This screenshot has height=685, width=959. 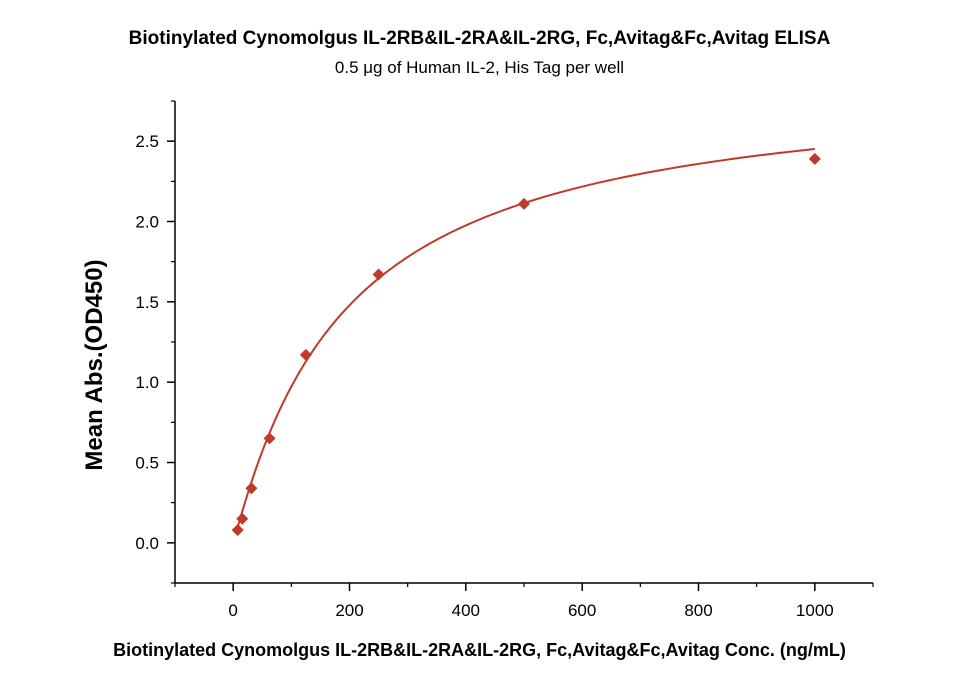 I want to click on x-tick-label: 600, so click(x=582, y=610).